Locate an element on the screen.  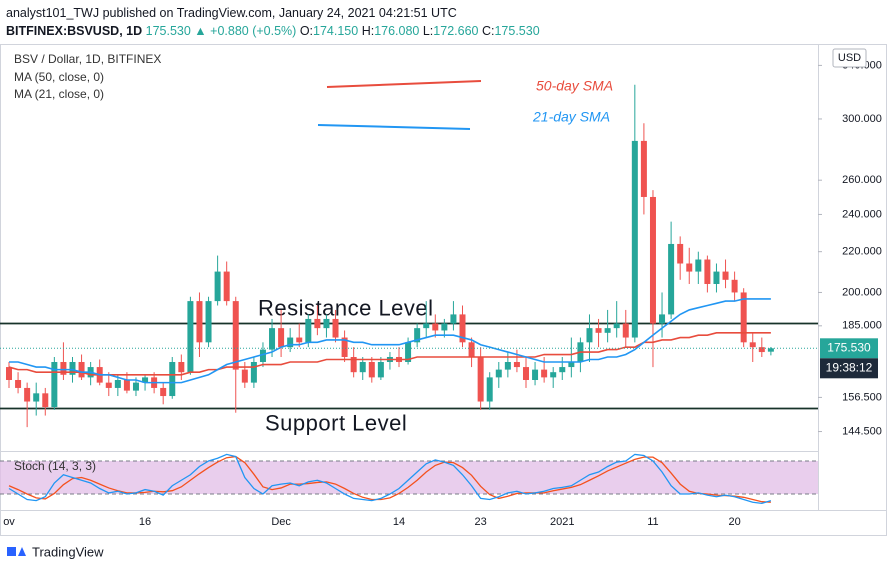
x-tick-label: 20 is located at coordinates (734, 522).